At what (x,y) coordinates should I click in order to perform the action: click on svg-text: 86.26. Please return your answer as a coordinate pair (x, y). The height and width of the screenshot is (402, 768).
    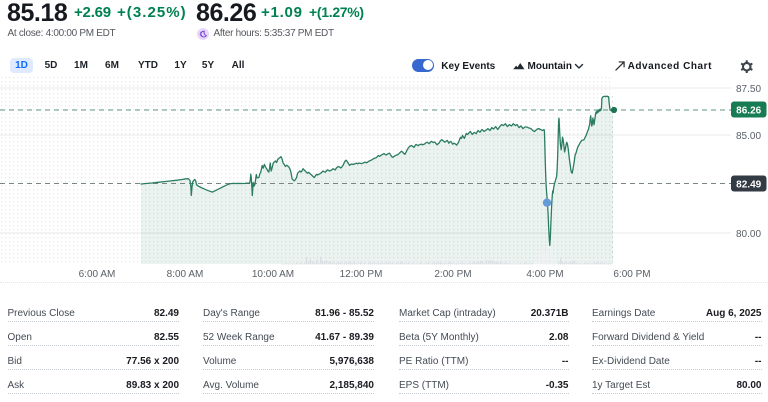
    Looking at the image, I should click on (748, 110).